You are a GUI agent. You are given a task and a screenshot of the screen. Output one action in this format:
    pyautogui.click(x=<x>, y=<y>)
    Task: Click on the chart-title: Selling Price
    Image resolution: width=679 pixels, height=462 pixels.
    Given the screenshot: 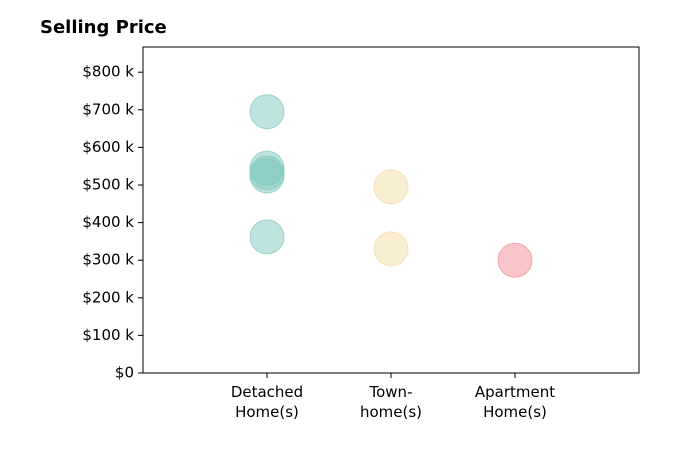 What is the action you would take?
    pyautogui.click(x=103, y=27)
    